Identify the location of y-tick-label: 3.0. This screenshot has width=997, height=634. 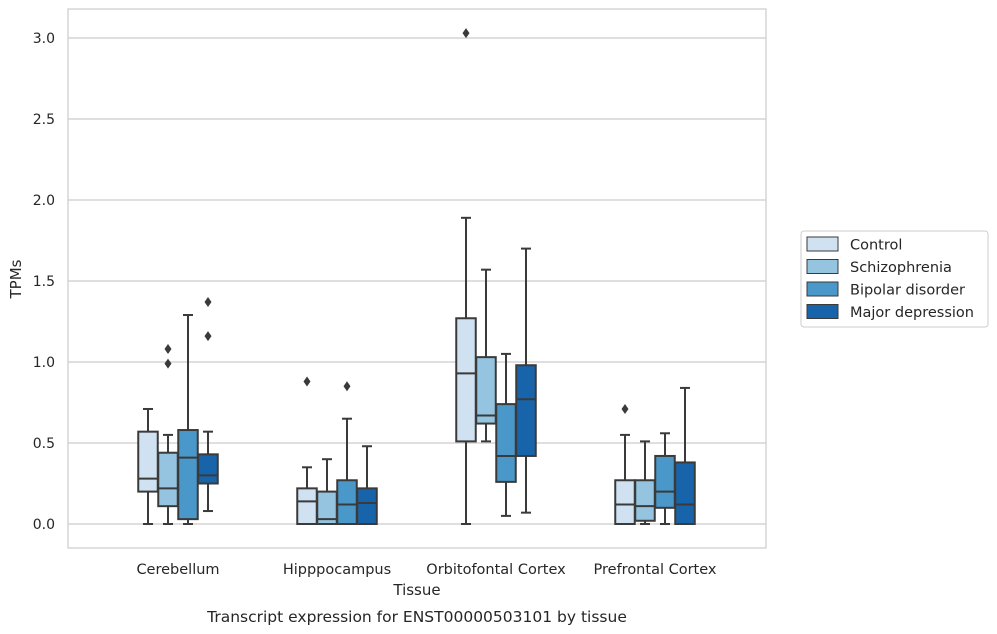
(44, 39).